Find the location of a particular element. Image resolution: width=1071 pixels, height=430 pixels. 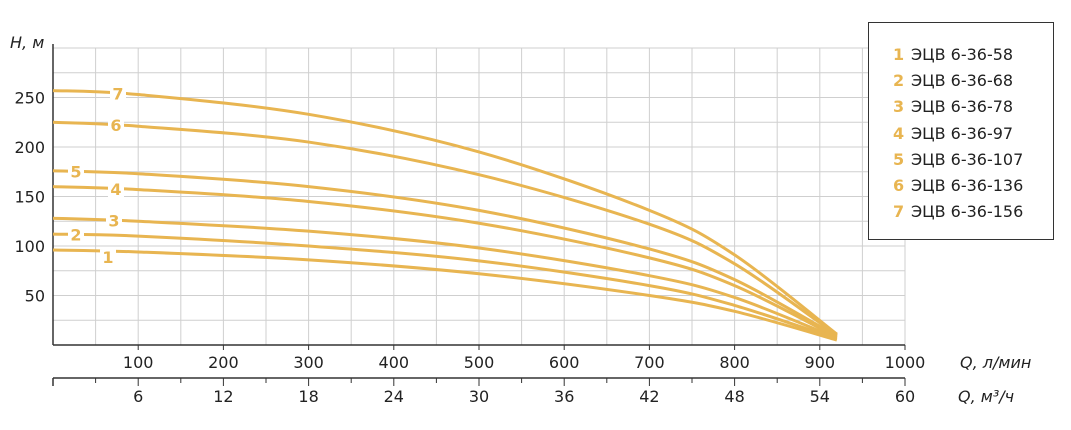

x-tick-label-primary: 400 is located at coordinates (394, 362).